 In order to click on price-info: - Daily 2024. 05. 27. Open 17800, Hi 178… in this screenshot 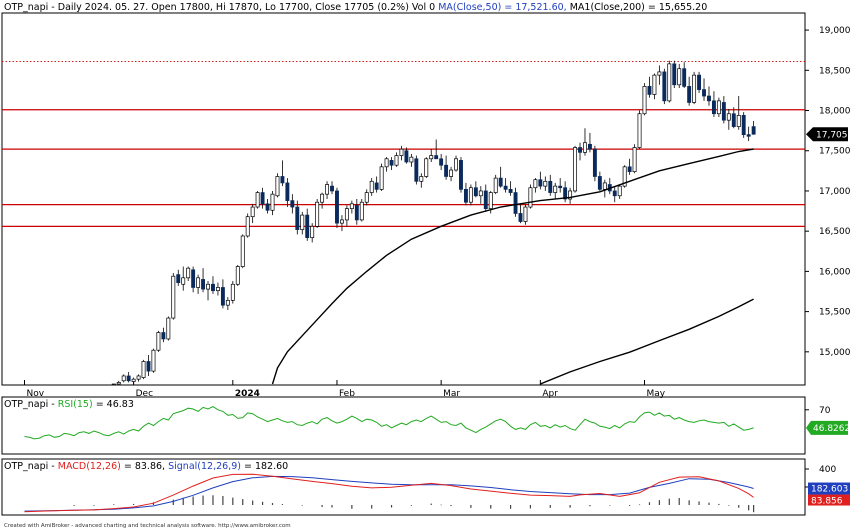, I will do `click(243, 7)`.